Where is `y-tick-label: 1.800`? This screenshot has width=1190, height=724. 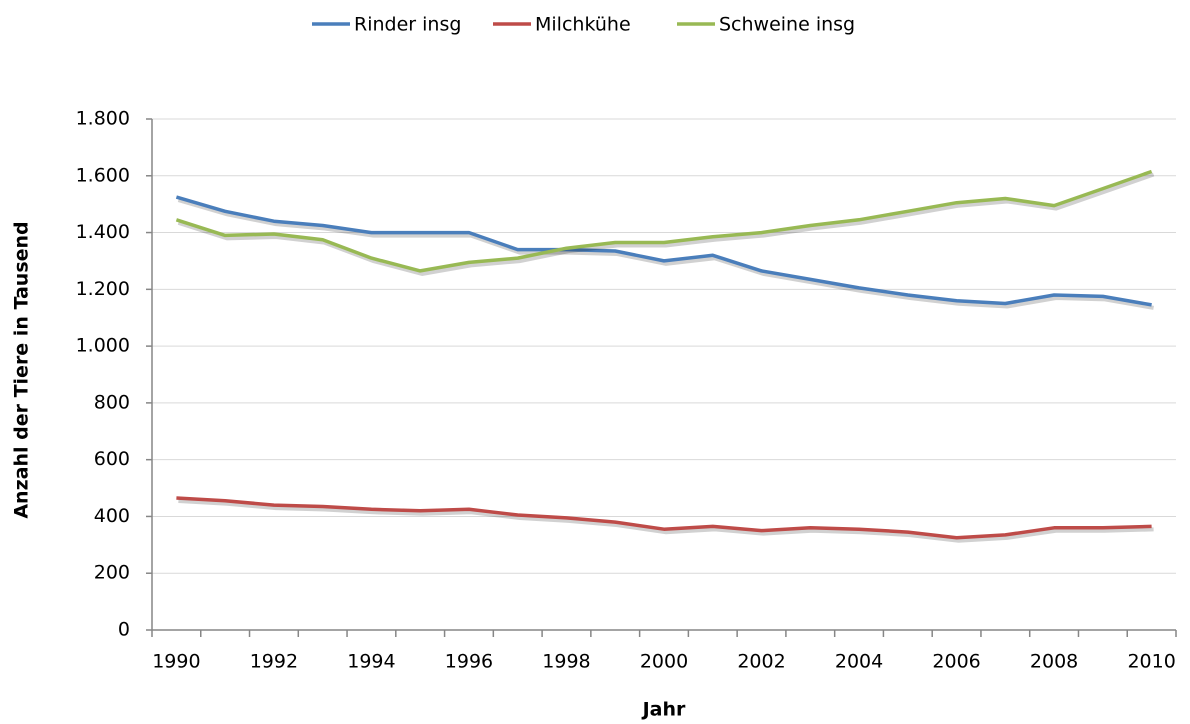 y-tick-label: 1.800 is located at coordinates (103, 119).